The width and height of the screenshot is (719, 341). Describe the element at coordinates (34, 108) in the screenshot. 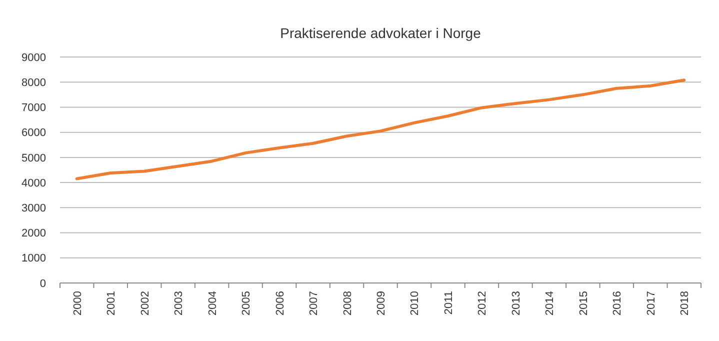

I see `y-tick-label: 7000` at that location.